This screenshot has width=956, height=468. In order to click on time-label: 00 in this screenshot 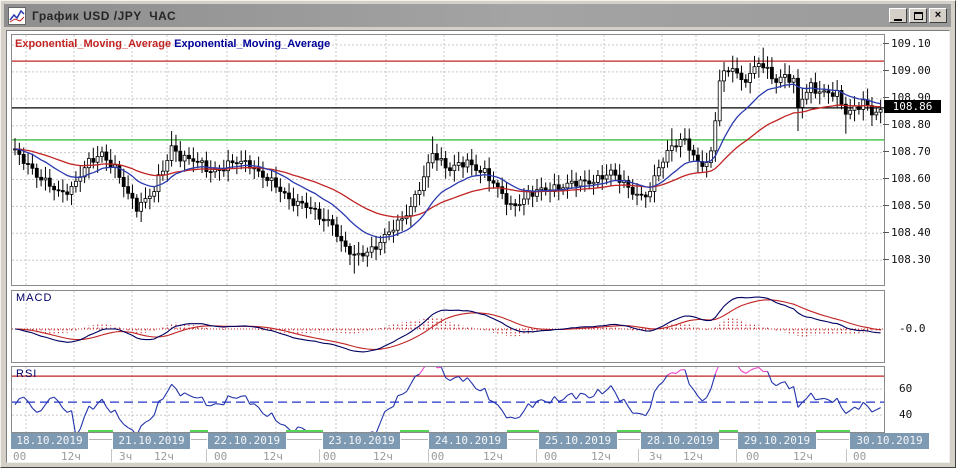, I will do `click(330, 456)`.